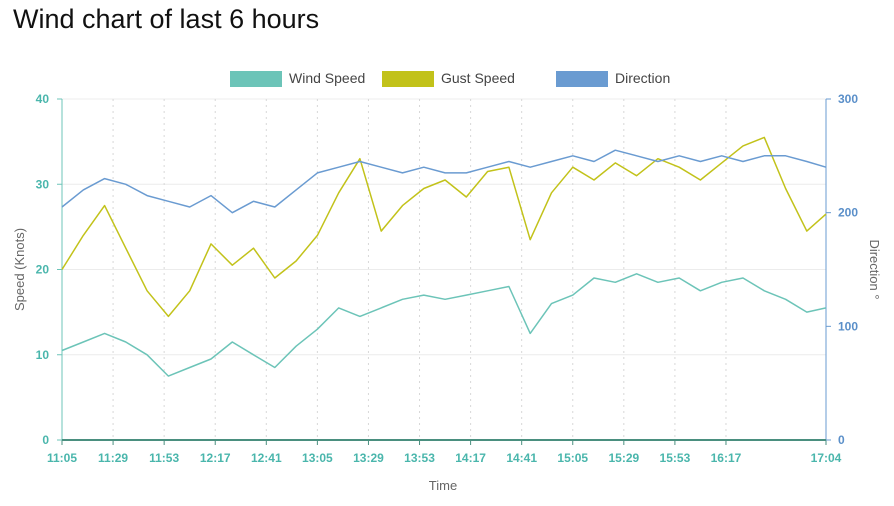 This screenshot has width=894, height=506. I want to click on y-tick-label: 30, so click(43, 184).